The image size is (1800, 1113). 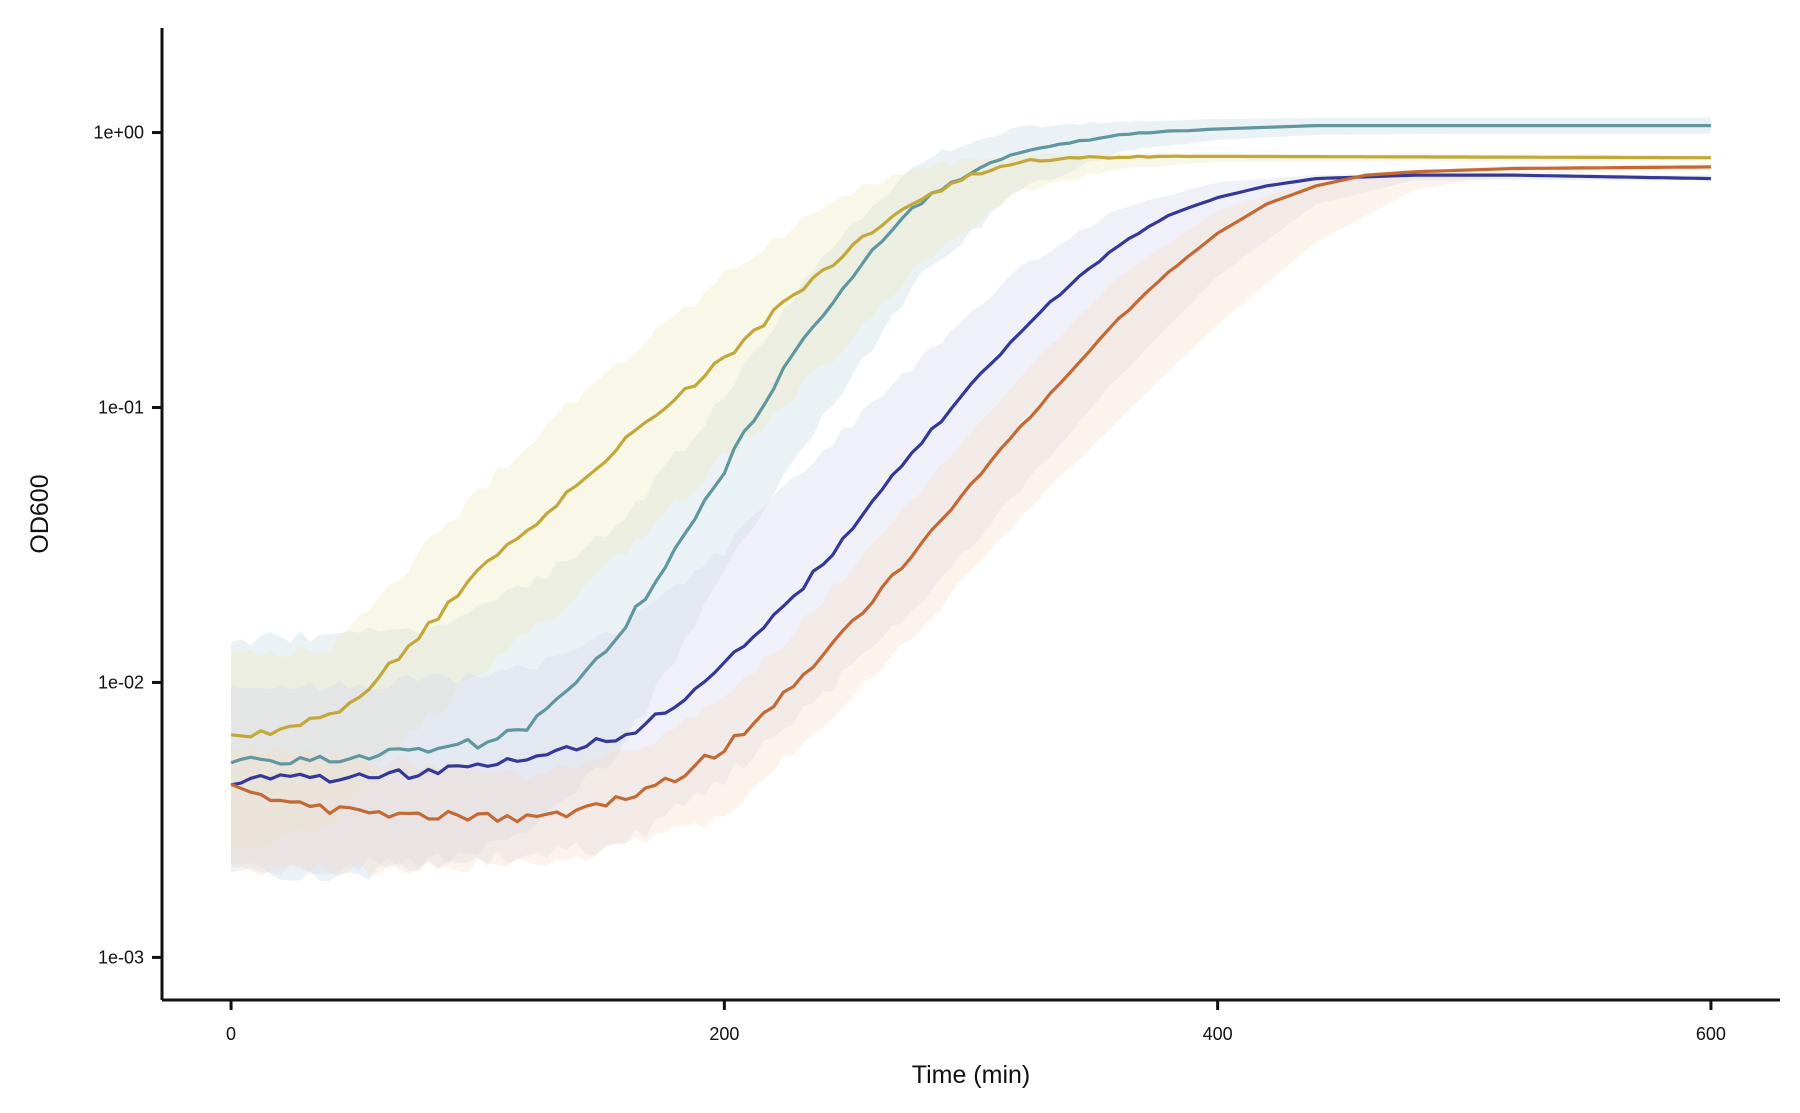 I want to click on y-tick-label: 1e+00, so click(x=118, y=133).